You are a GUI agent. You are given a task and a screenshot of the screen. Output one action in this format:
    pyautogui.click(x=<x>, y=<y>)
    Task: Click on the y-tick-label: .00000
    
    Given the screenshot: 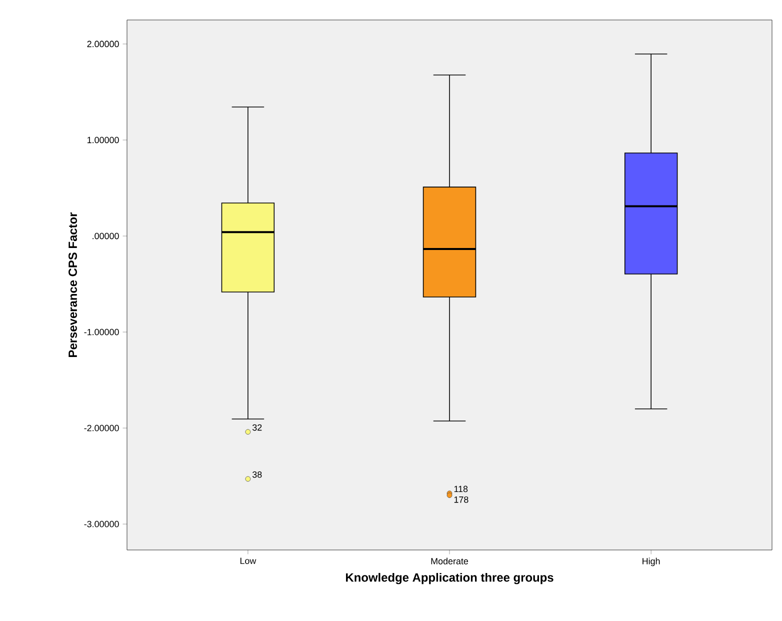 What is the action you would take?
    pyautogui.click(x=105, y=236)
    